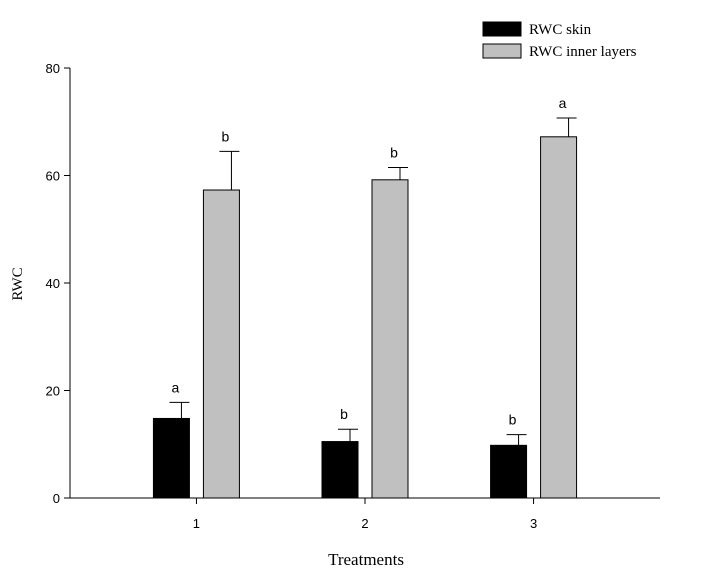  I want to click on legend: RWC skin RWC inner layers, so click(559, 40).